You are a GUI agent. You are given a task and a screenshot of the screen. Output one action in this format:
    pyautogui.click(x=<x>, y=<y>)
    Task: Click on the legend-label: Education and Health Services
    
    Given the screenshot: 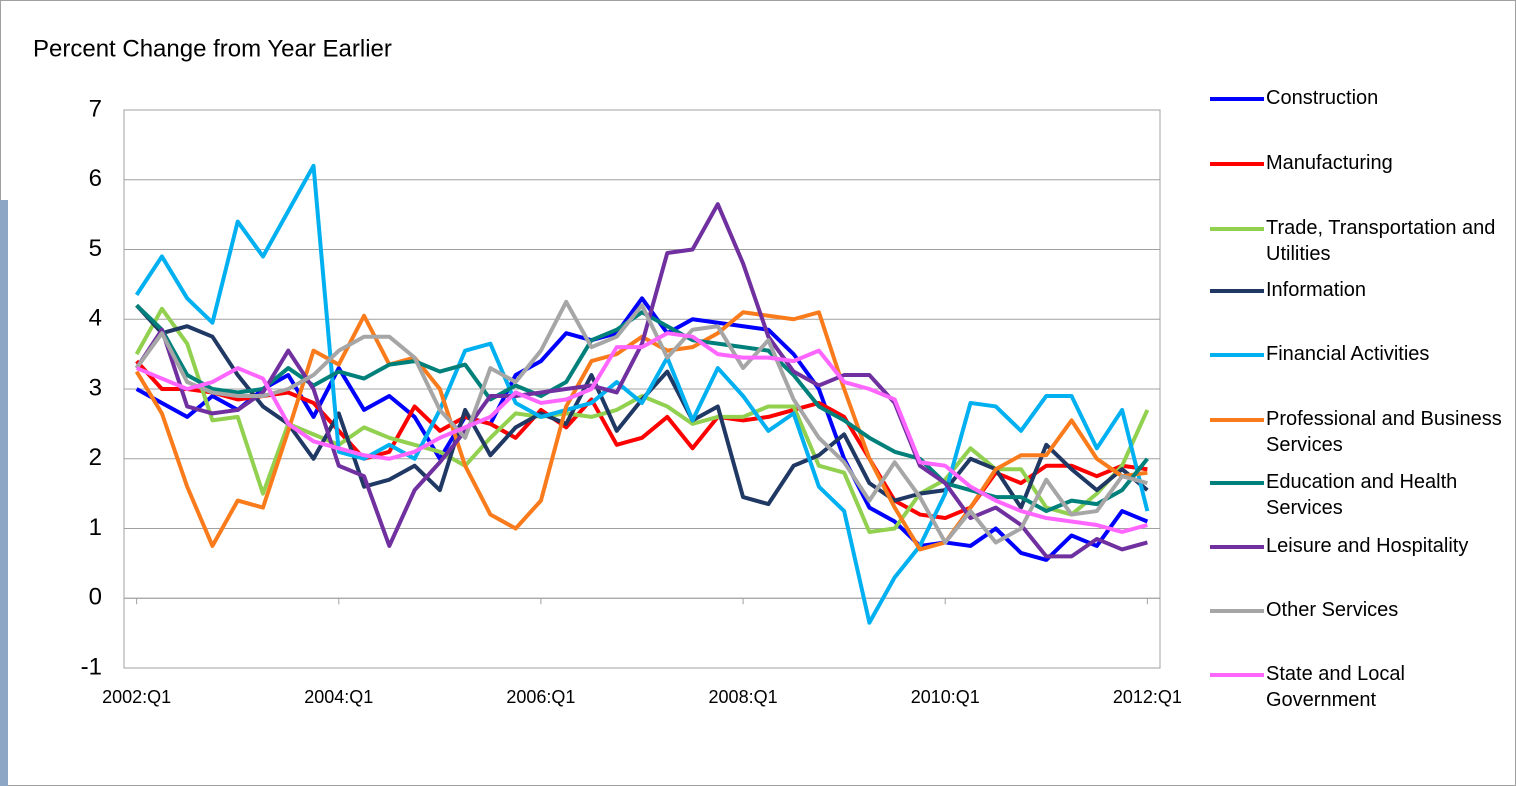 What is the action you would take?
    pyautogui.click(x=1362, y=495)
    